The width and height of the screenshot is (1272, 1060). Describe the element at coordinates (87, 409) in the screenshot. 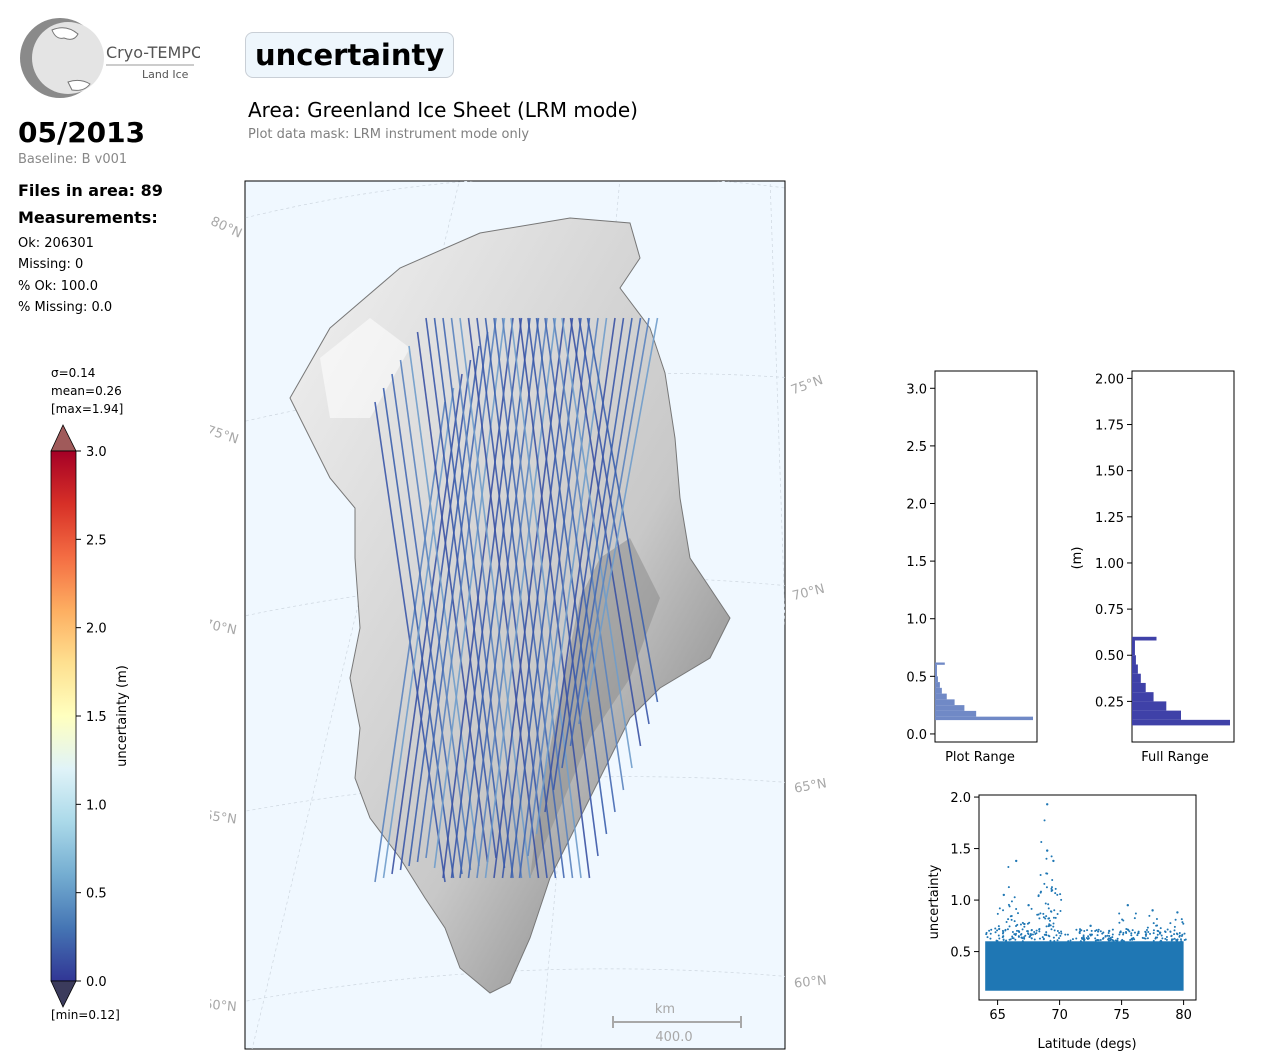

I see `colorbar-max: [max=1.94]` at that location.